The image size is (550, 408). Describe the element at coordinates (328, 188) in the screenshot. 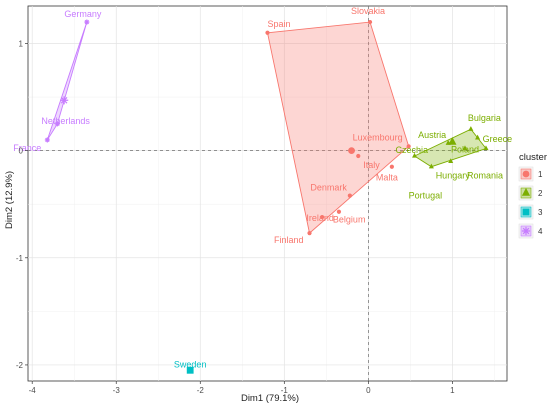

I see `point-label: Denmark` at that location.